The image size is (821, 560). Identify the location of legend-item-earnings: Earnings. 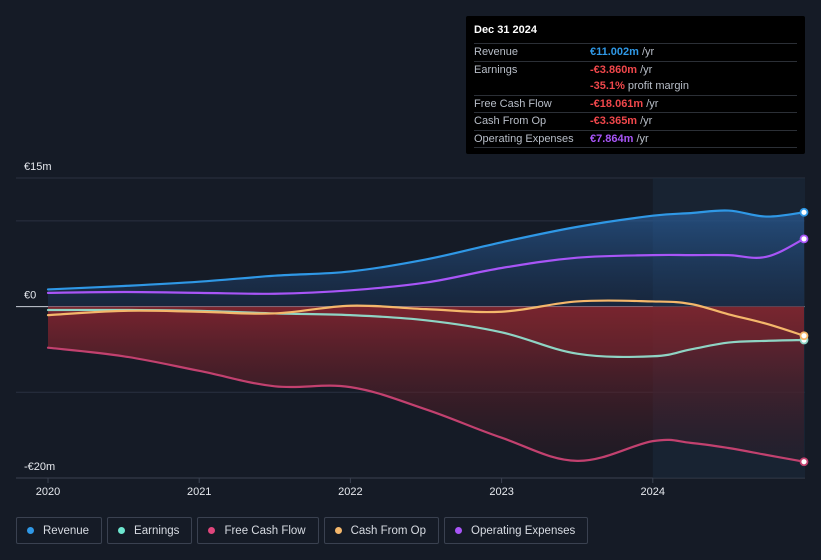
(150, 530).